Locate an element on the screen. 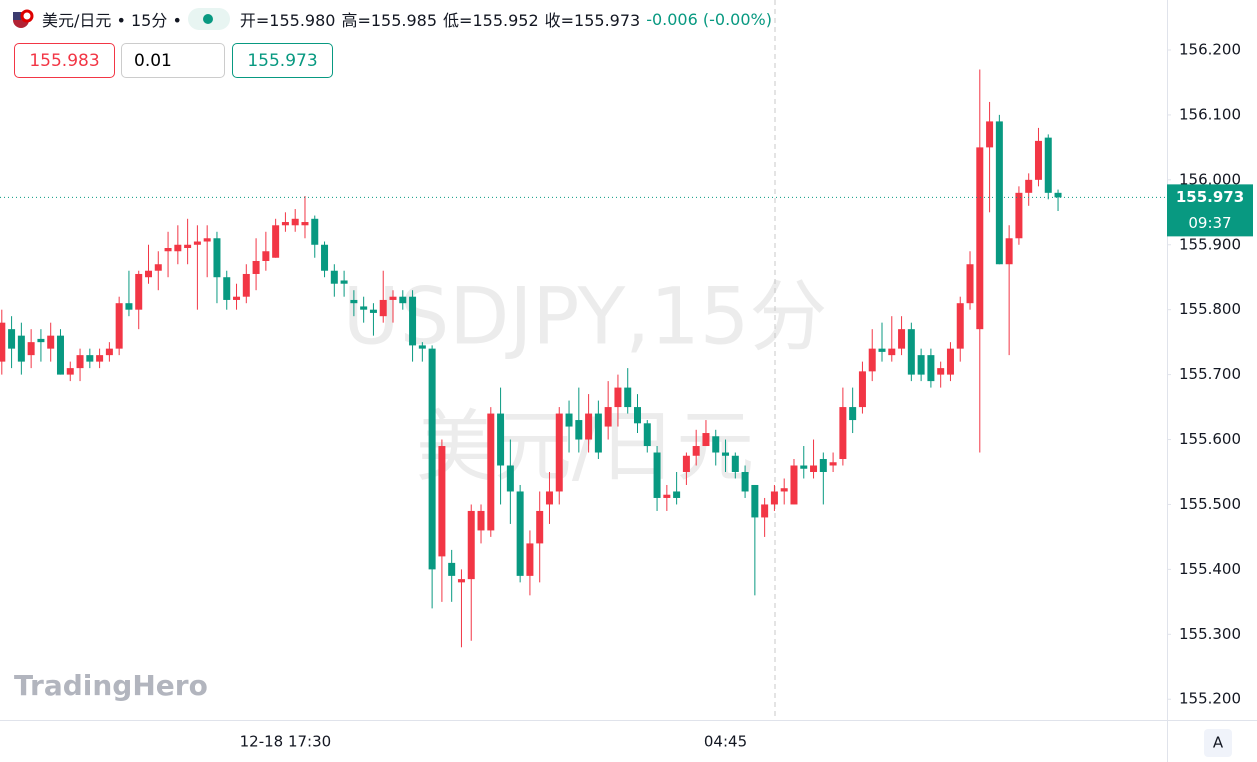 The width and height of the screenshot is (1257, 762). sell-button: 155.983 is located at coordinates (64, 60).